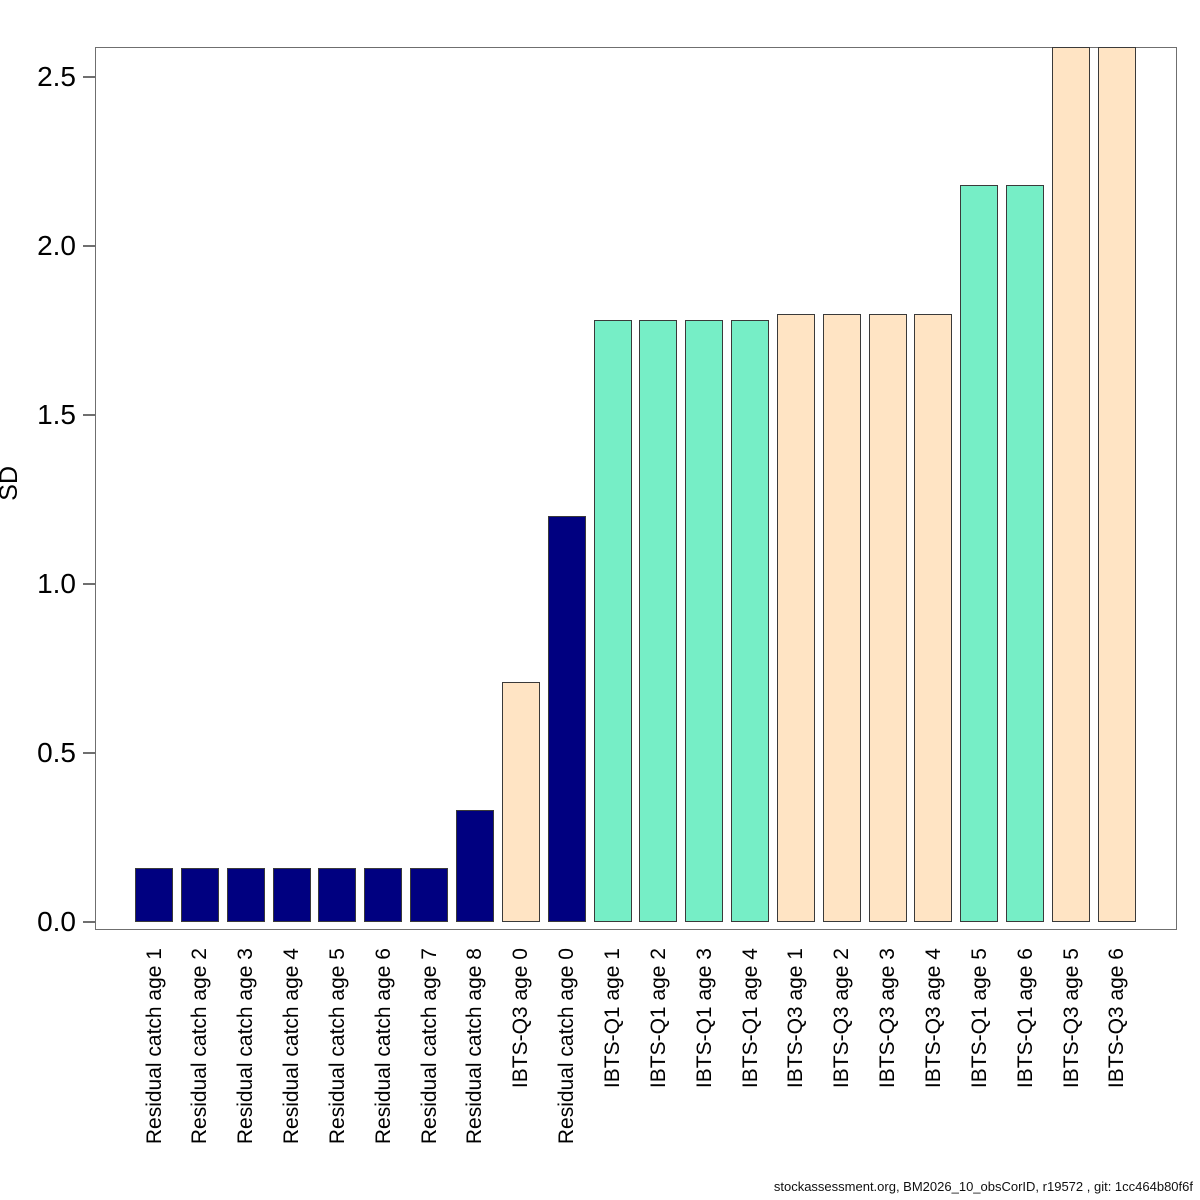  Describe the element at coordinates (704, 1018) in the screenshot. I see `x-tick-label: IBTS-Q1 age 3` at that location.